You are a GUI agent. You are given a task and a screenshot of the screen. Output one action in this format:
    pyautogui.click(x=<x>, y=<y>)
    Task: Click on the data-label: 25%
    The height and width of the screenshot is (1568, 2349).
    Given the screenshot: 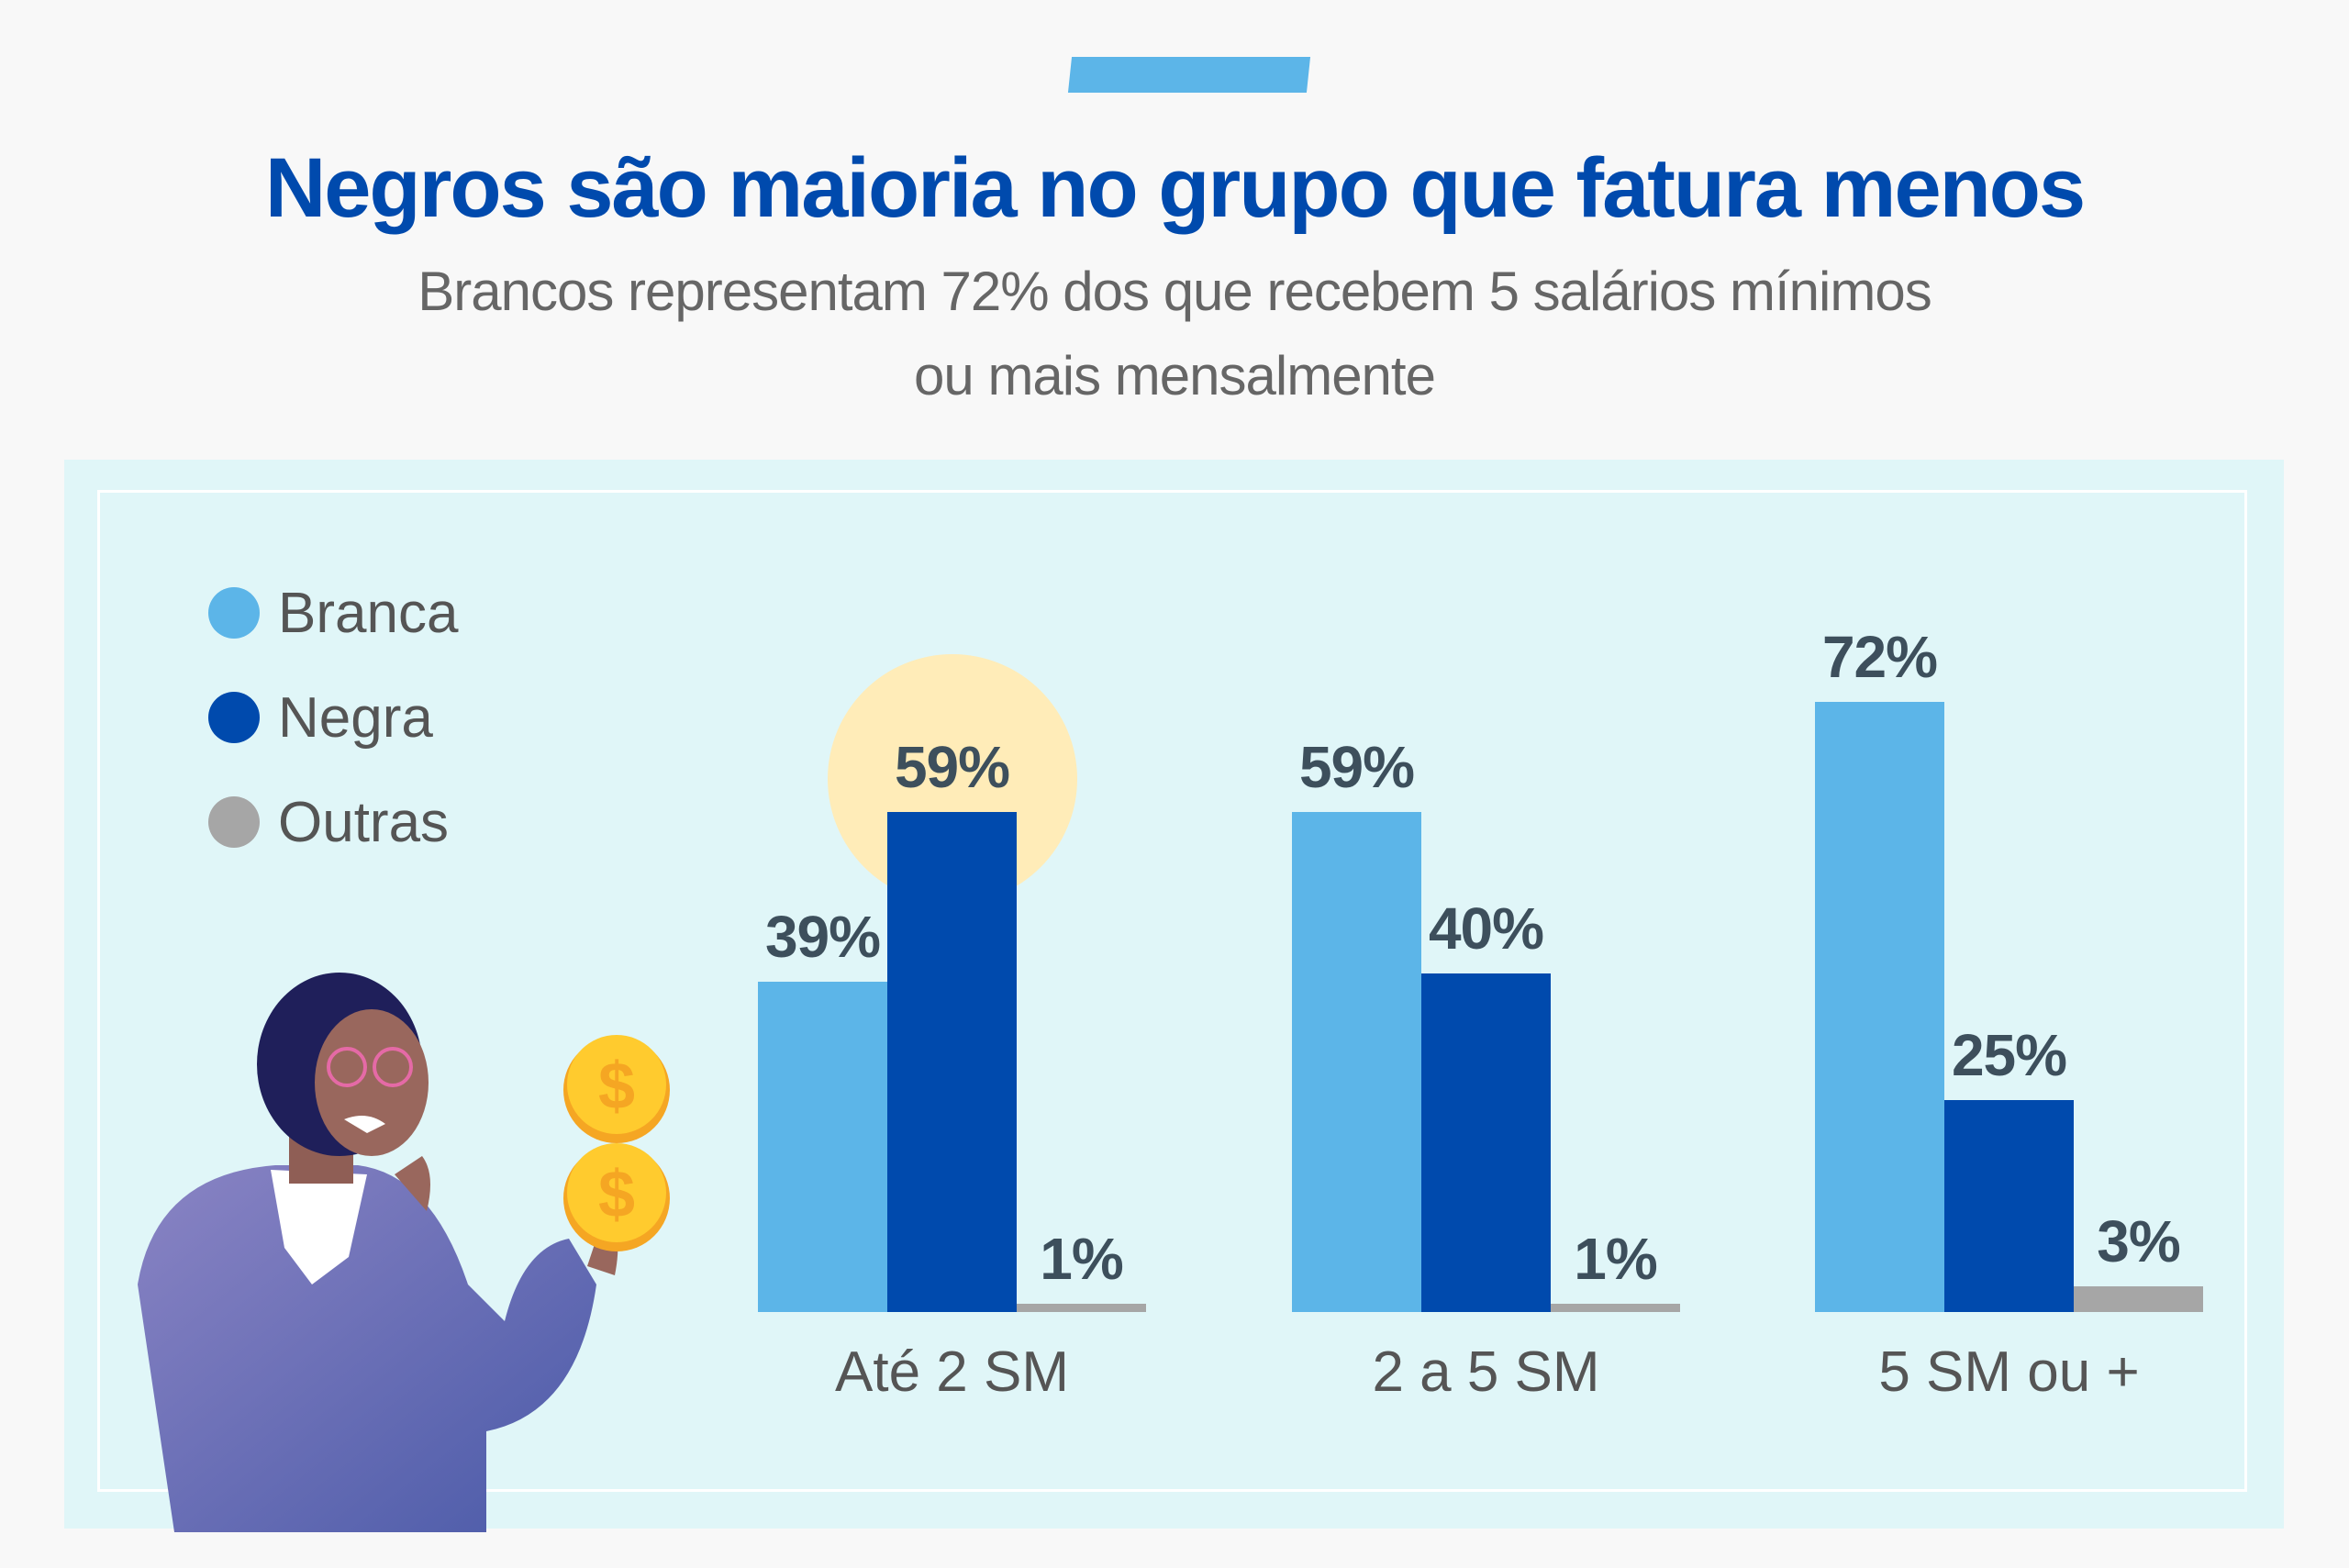 What is the action you would take?
    pyautogui.click(x=2009, y=1055)
    